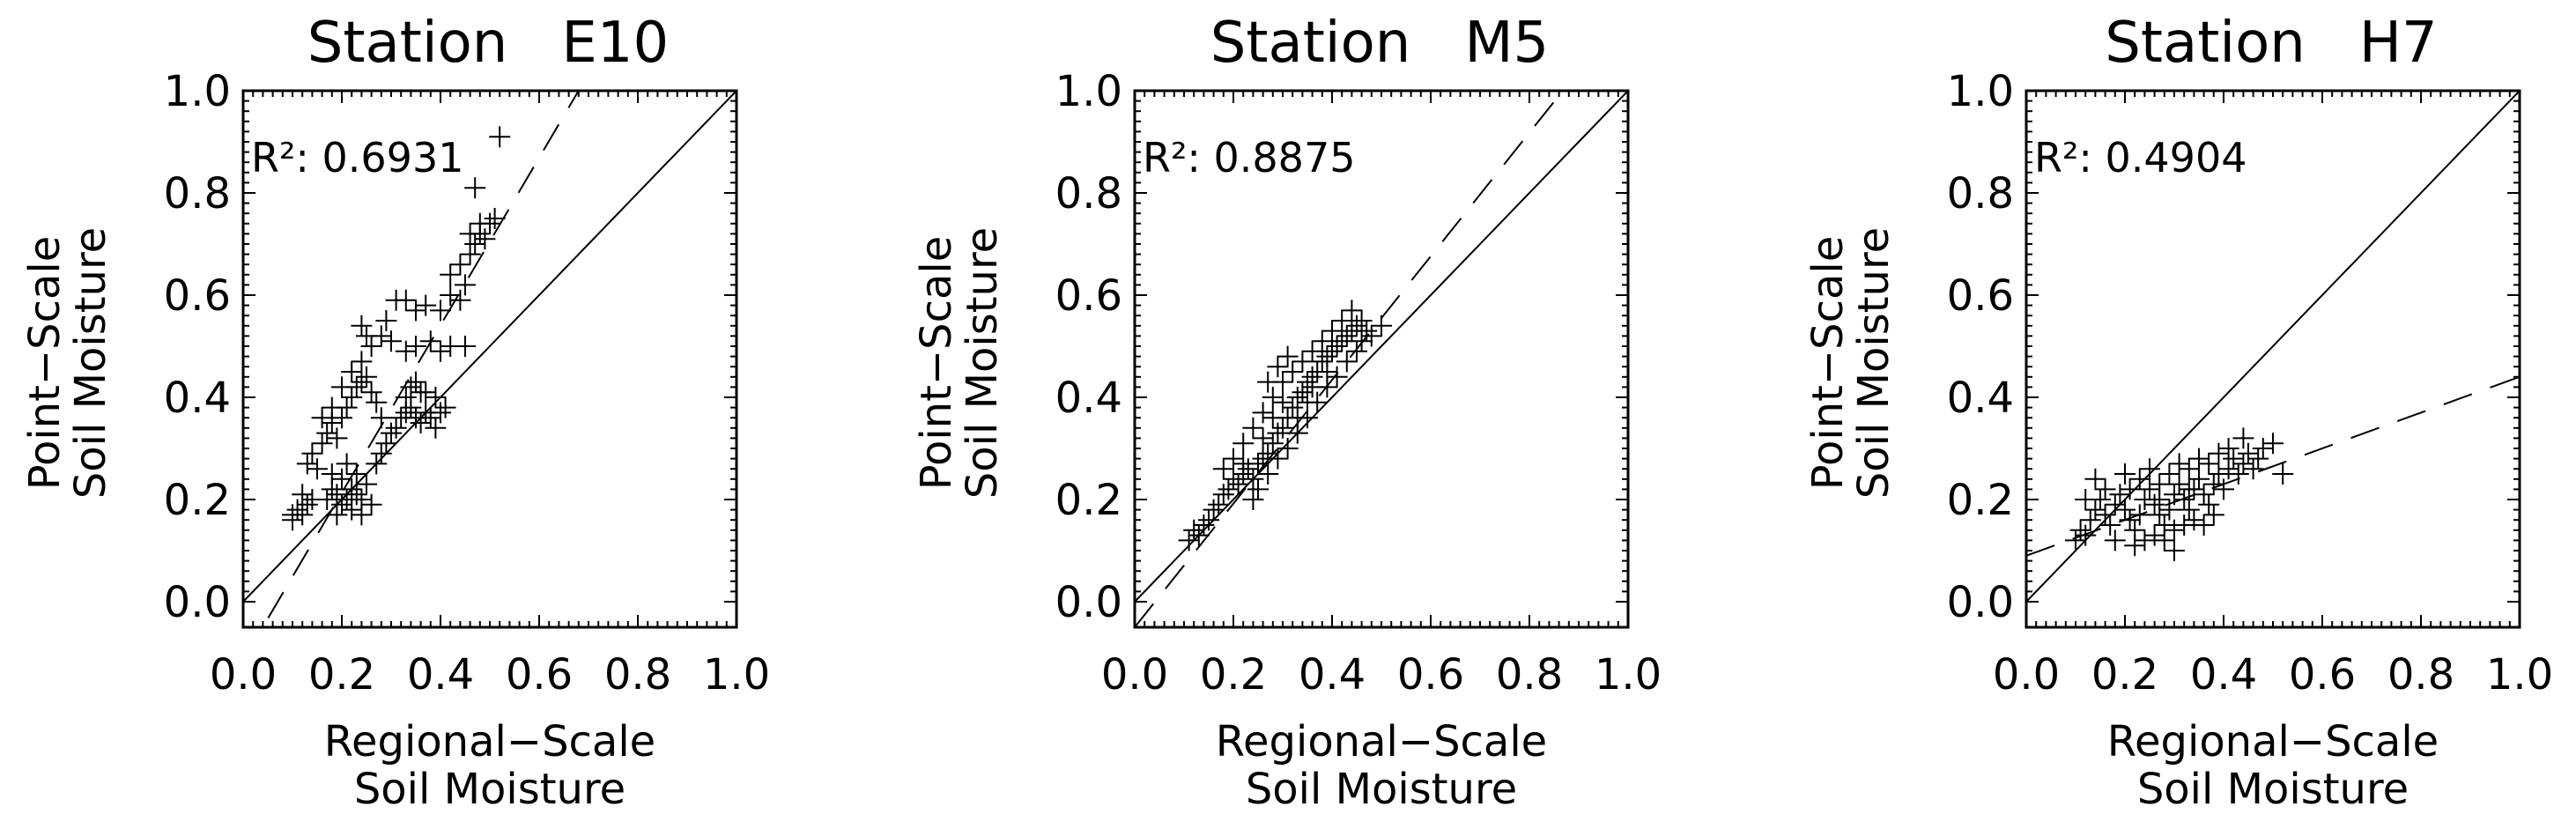  I want to click on y-tick-label: 0.6, so click(1088, 296).